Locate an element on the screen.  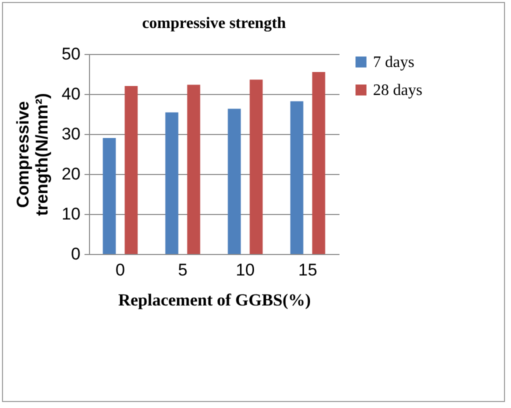
y-tick-label: 0 is located at coordinates (75, 254).